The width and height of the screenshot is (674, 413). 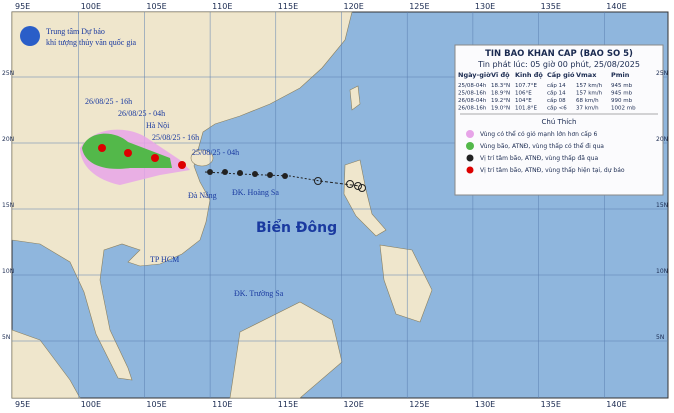 I want to click on bulletin-issued: Tin phát lúc: 05 giờ 00 phút, 25/08/2025, so click(x=558, y=64).